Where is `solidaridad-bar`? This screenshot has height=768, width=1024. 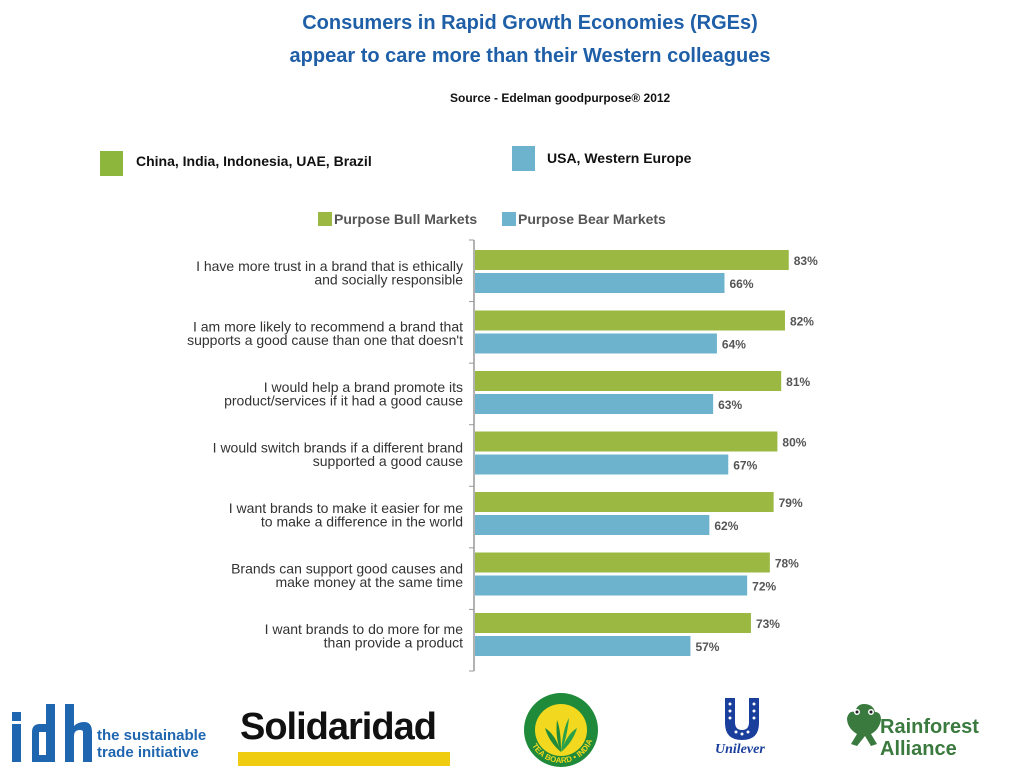 solidaridad-bar is located at coordinates (344, 759).